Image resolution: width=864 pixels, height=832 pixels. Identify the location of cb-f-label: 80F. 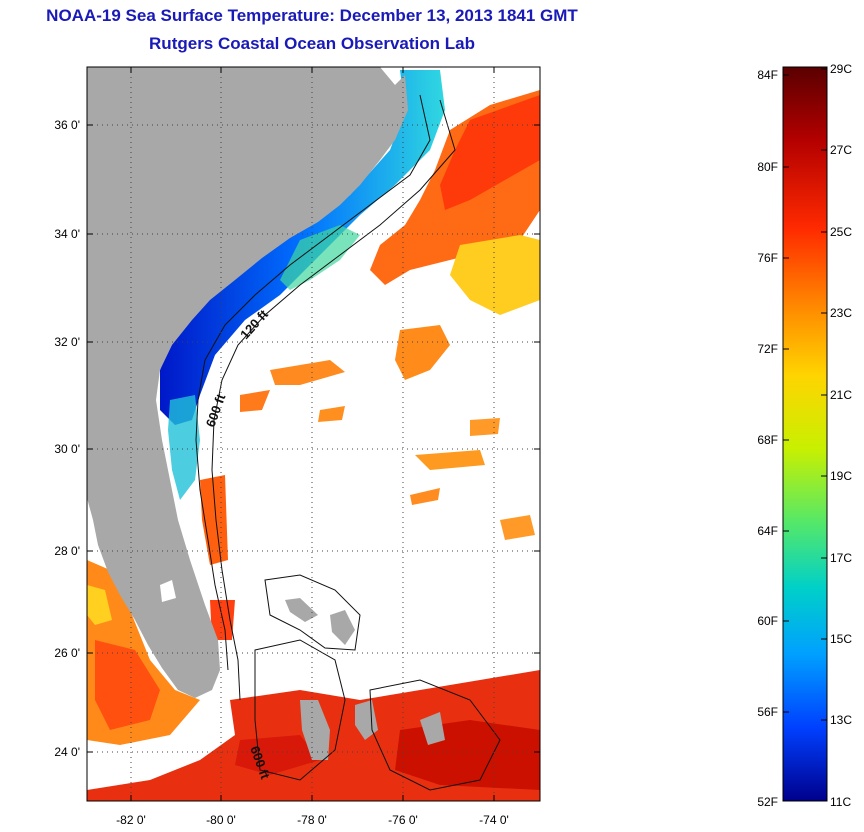
(767, 167).